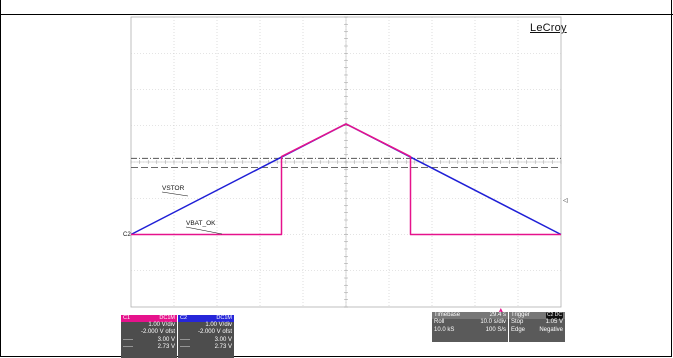 Image resolution: width=673 pixels, height=358 pixels. Describe the element at coordinates (175, 194) in the screenshot. I see `vstor-label-leader` at that location.